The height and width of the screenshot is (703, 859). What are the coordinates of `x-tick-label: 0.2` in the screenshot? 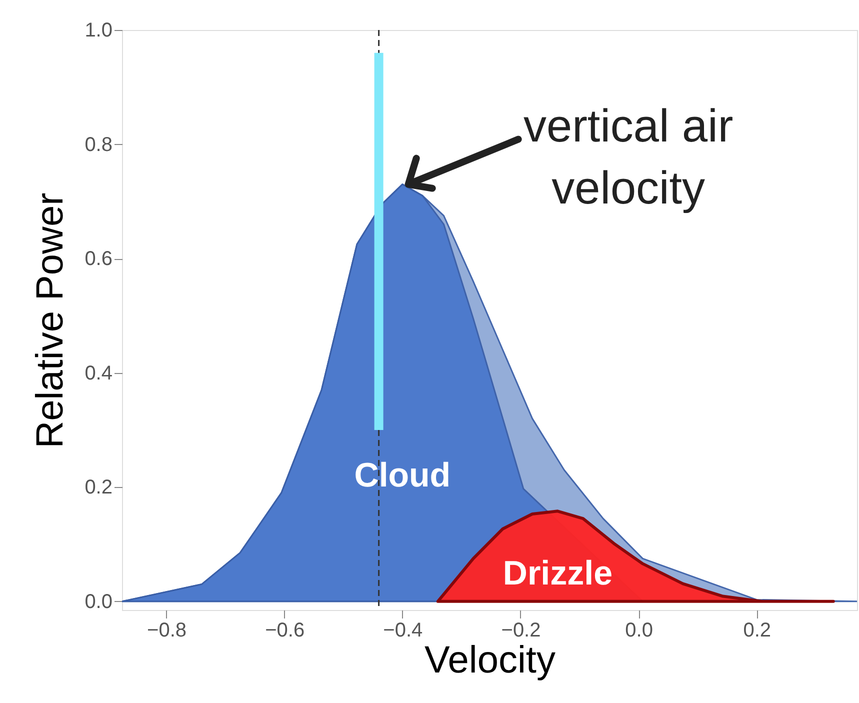 It's located at (757, 631).